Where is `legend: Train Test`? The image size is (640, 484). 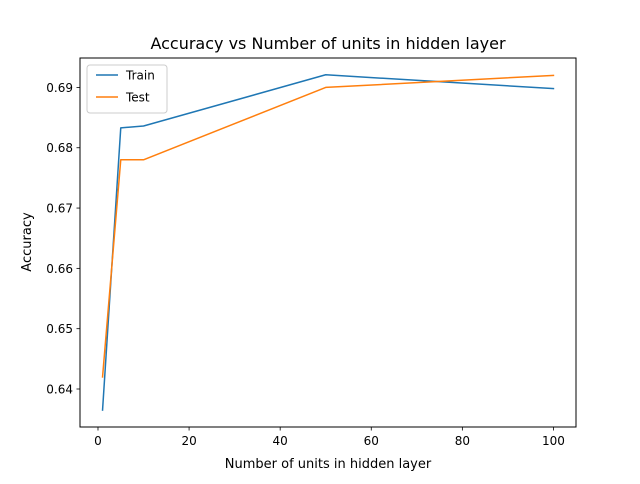
legend: Train Test is located at coordinates (127, 89).